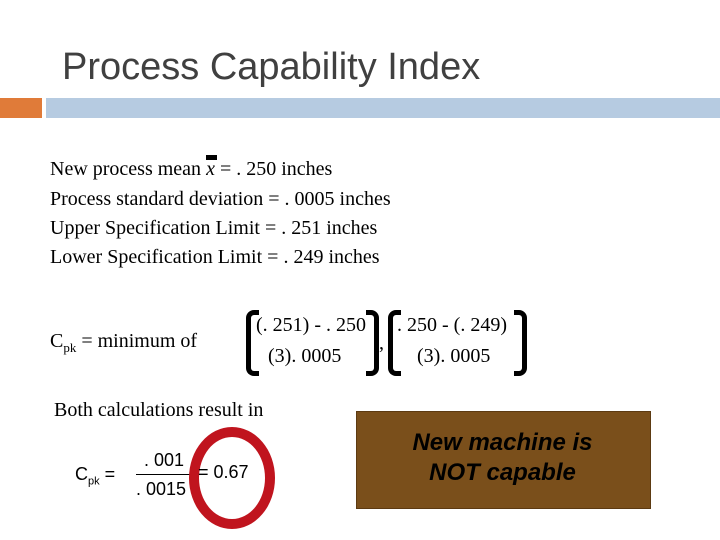  I want to click on calc-result: = 0.67, so click(223, 472).